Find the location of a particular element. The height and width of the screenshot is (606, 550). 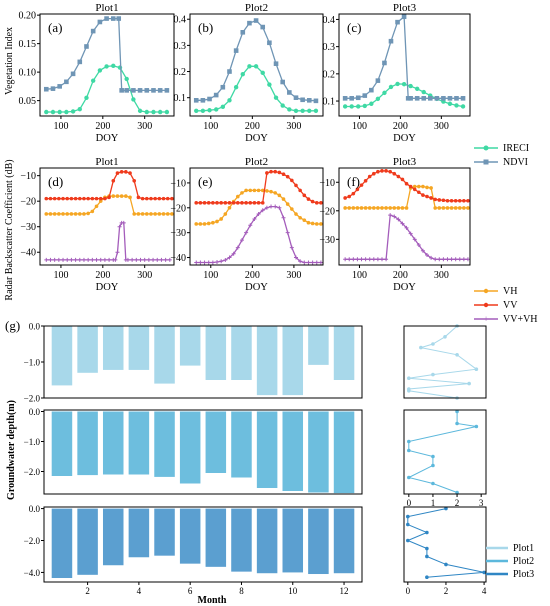

panel-title: Plot2 is located at coordinates (256, 162).